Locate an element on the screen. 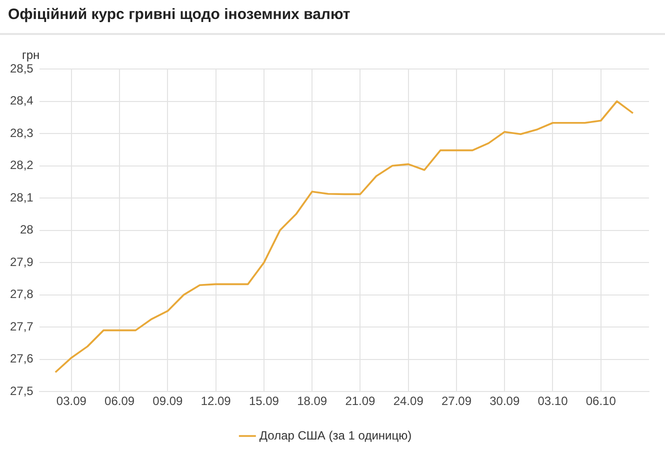 This screenshot has height=456, width=665. y-tick-label: 27,6 is located at coordinates (22, 359).